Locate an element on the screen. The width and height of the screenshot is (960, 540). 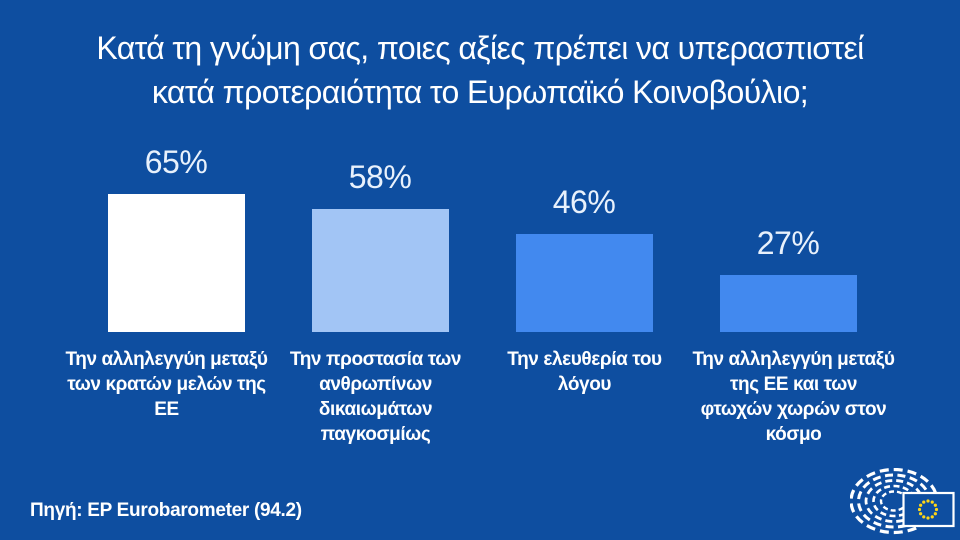
source-note: Πηγή: EP Eurobarometer (94.2) is located at coordinates (166, 510).